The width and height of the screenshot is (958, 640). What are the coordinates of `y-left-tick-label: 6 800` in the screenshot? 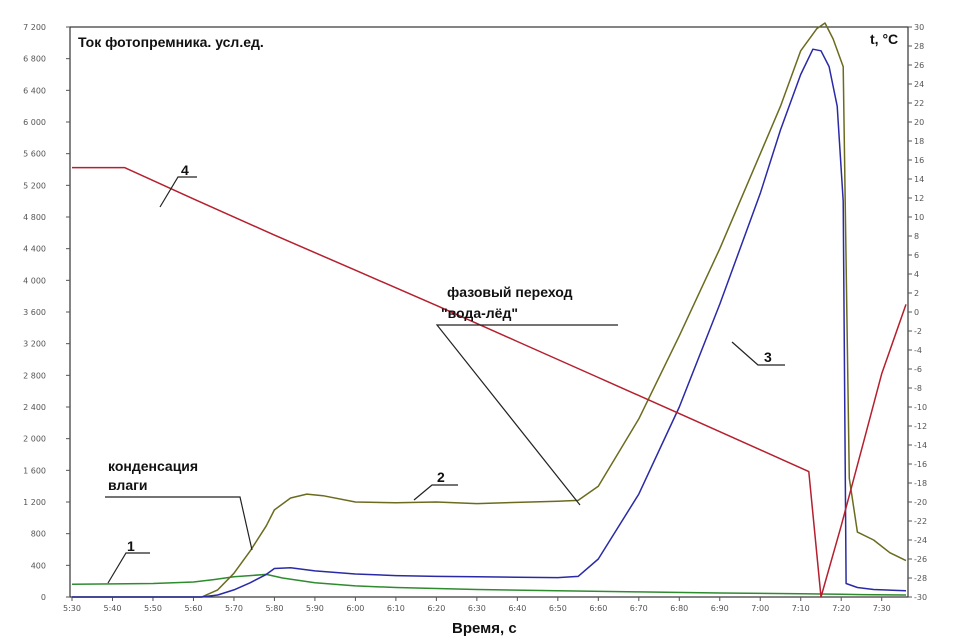 It's located at (34, 59).